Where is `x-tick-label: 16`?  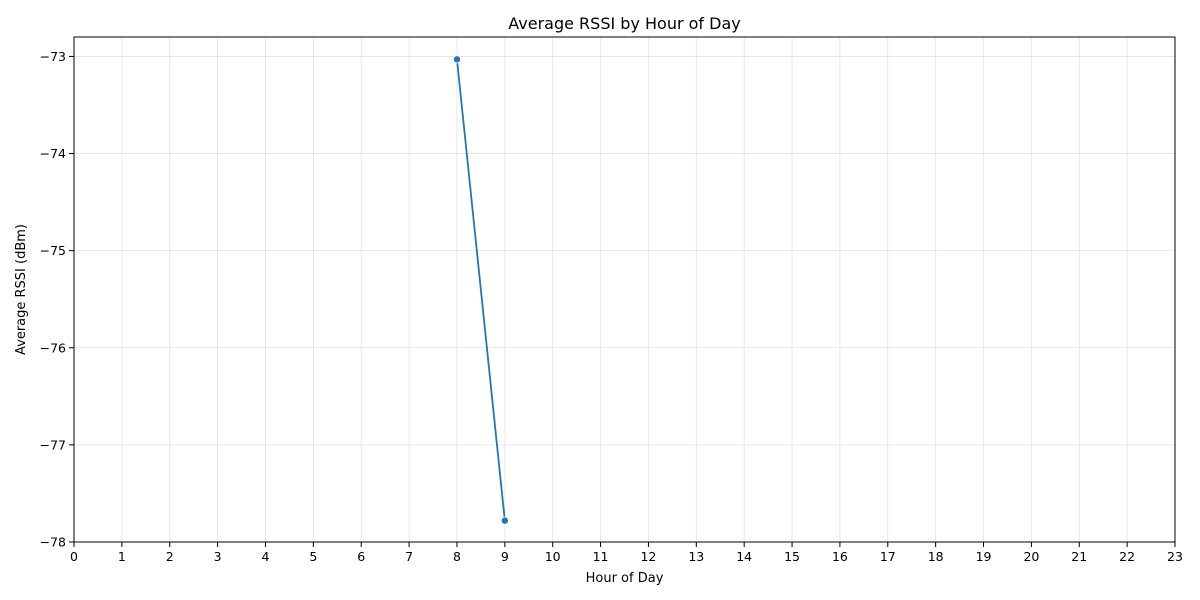 x-tick-label: 16 is located at coordinates (840, 556).